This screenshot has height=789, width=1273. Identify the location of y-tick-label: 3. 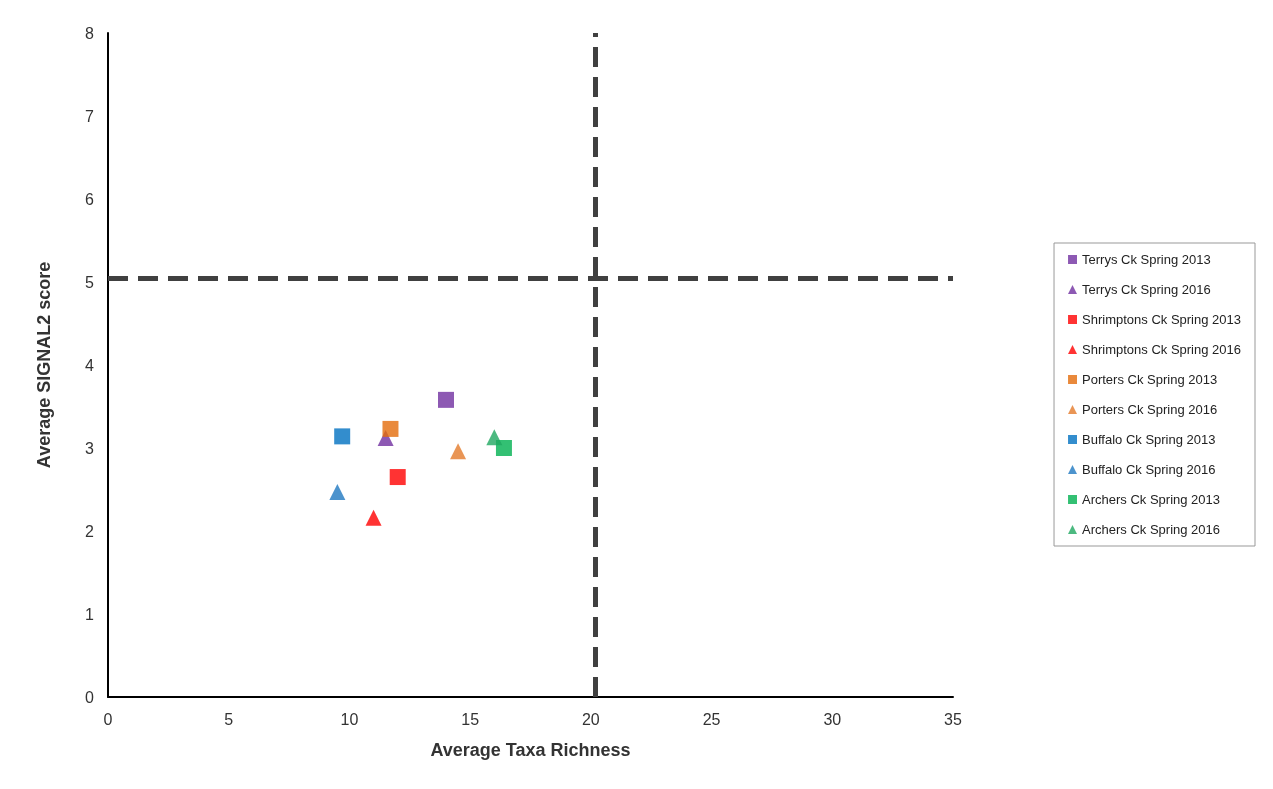
(90, 448).